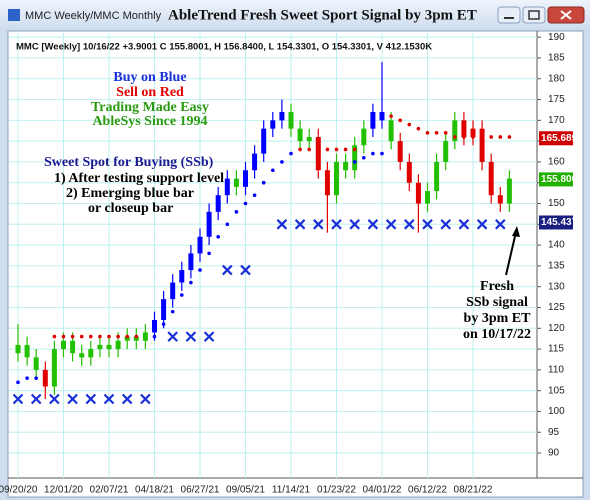 This screenshot has height=500, width=590. Describe the element at coordinates (556, 390) in the screenshot. I see `y-tick-label: 105` at that location.